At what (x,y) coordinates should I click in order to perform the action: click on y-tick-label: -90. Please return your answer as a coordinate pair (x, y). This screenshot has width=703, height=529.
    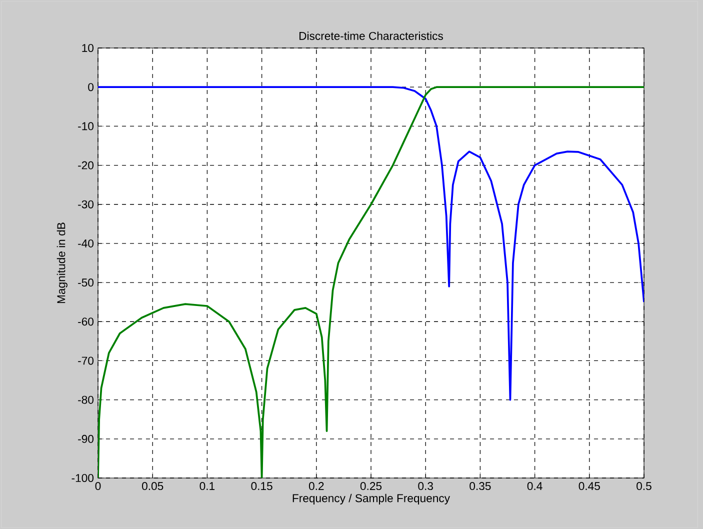
    Looking at the image, I should click on (86, 438).